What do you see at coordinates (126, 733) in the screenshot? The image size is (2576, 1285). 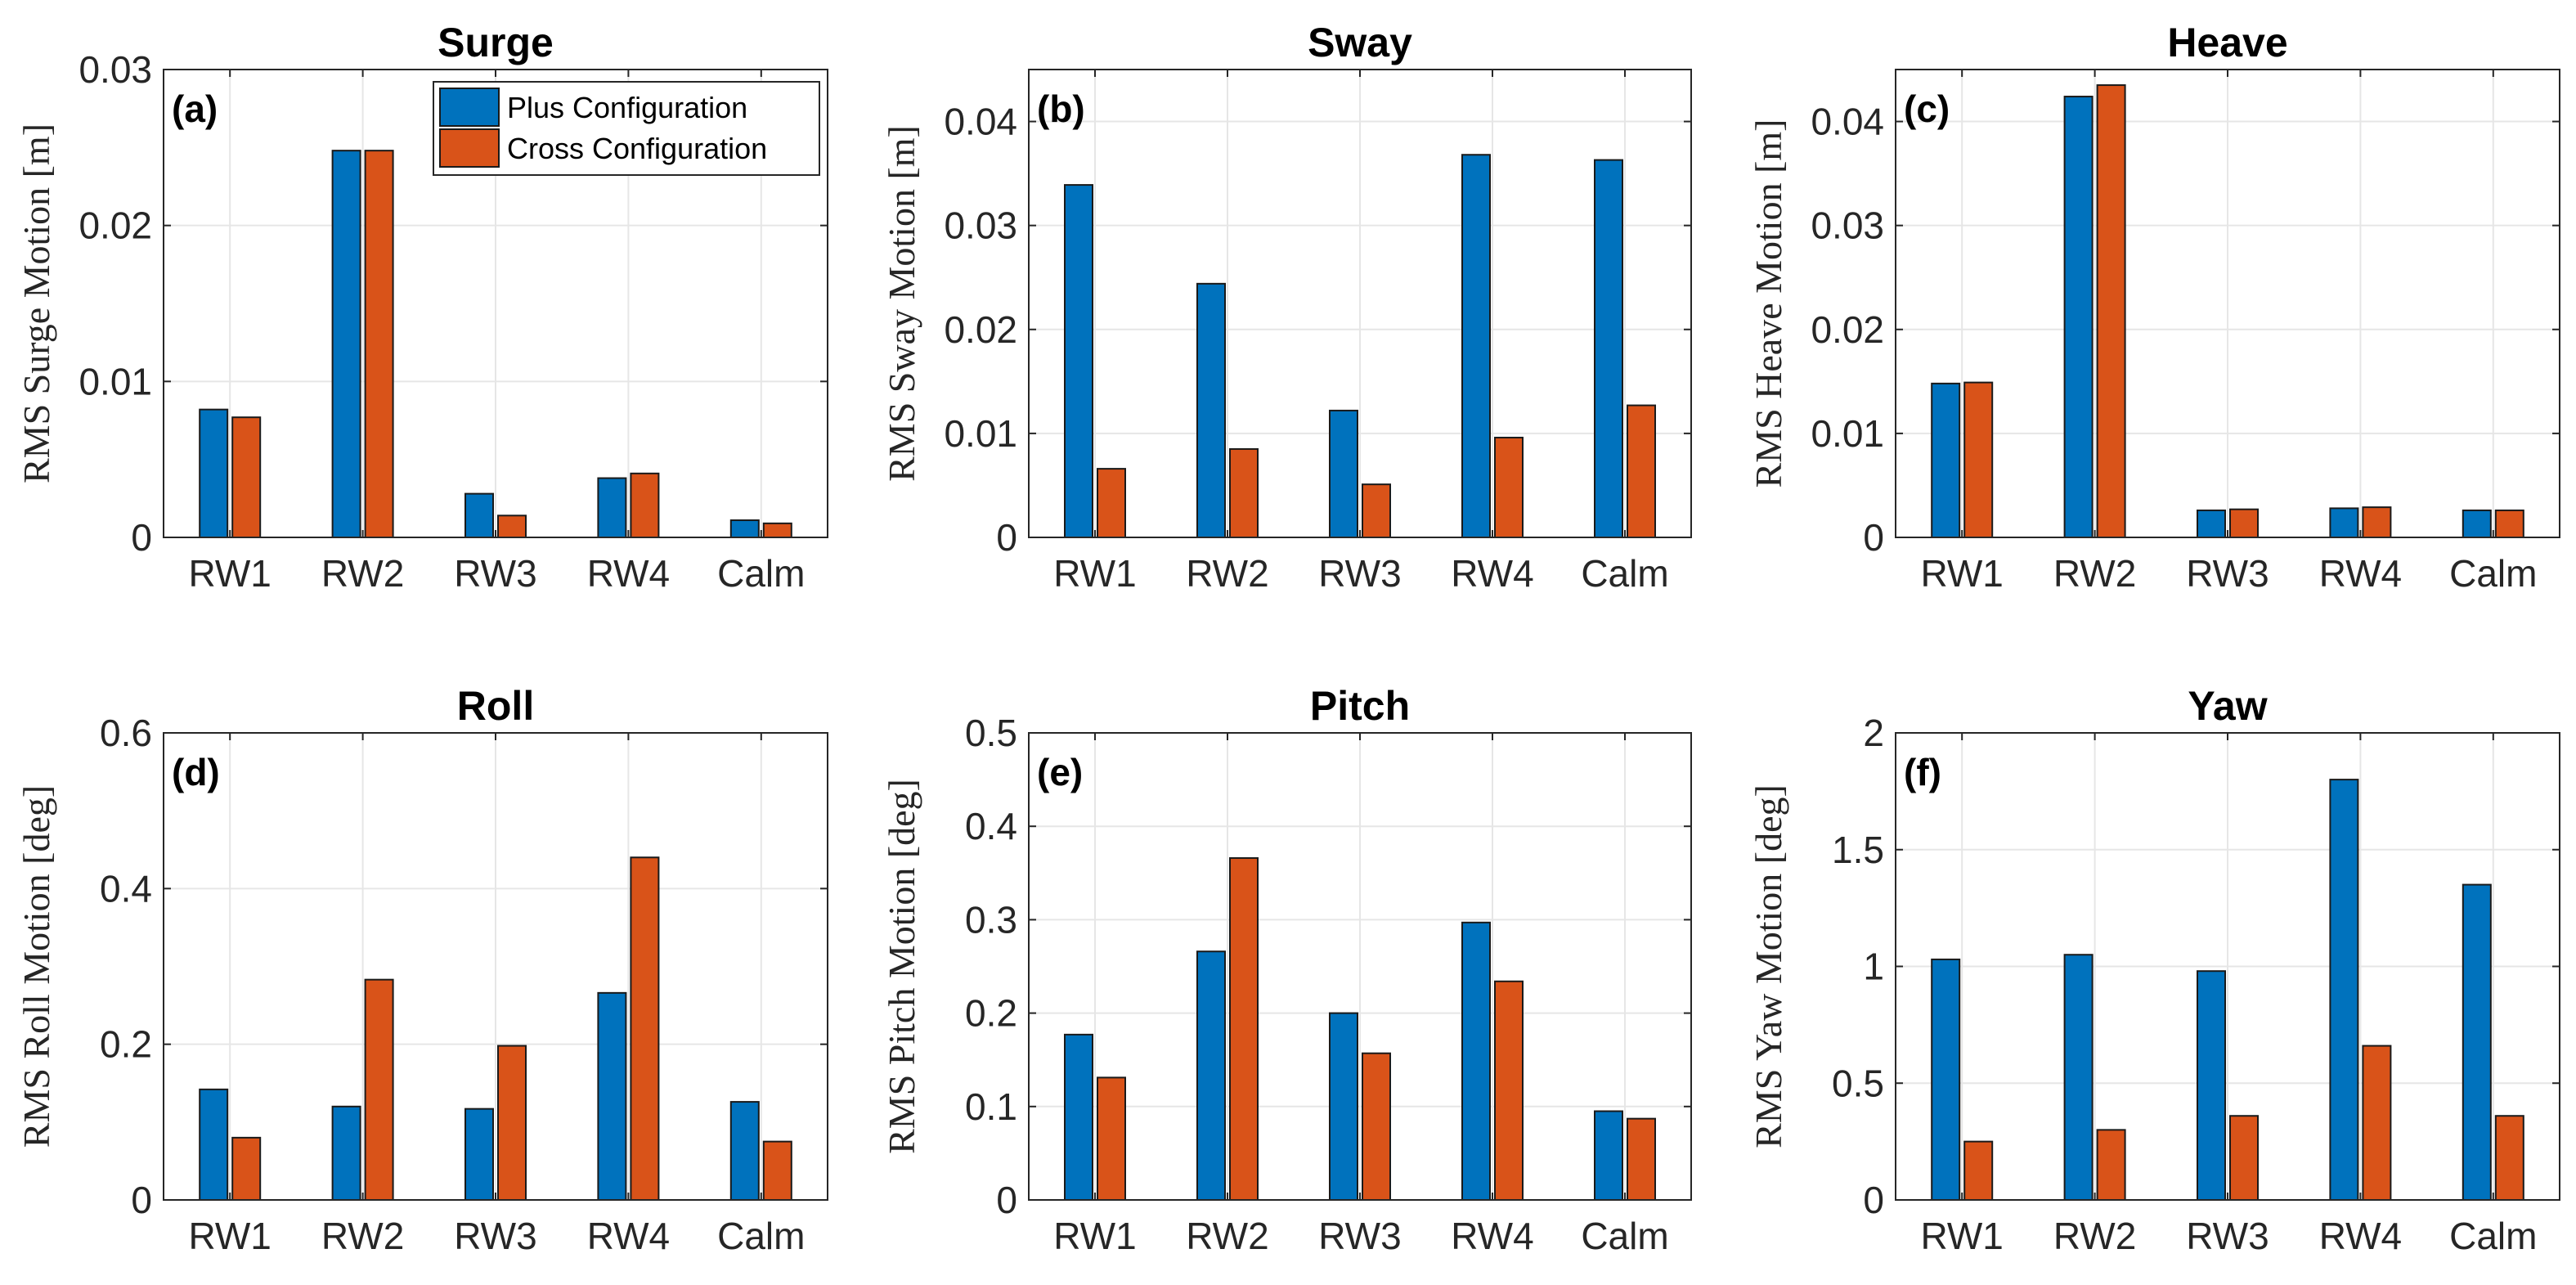 I see `y-tick-label: 0.6` at bounding box center [126, 733].